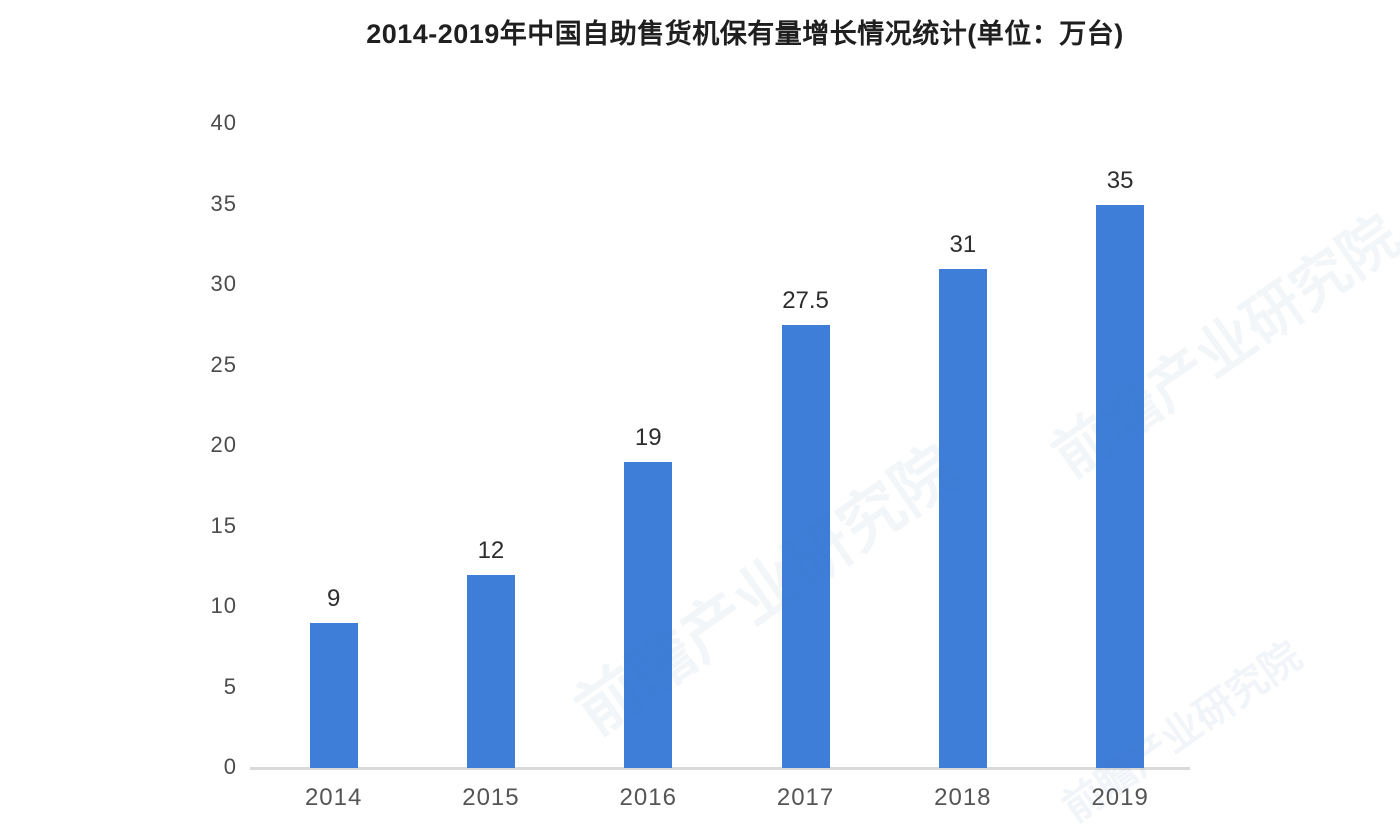 Image resolution: width=1400 pixels, height=836 pixels. I want to click on bar-2018, so click(962, 518).